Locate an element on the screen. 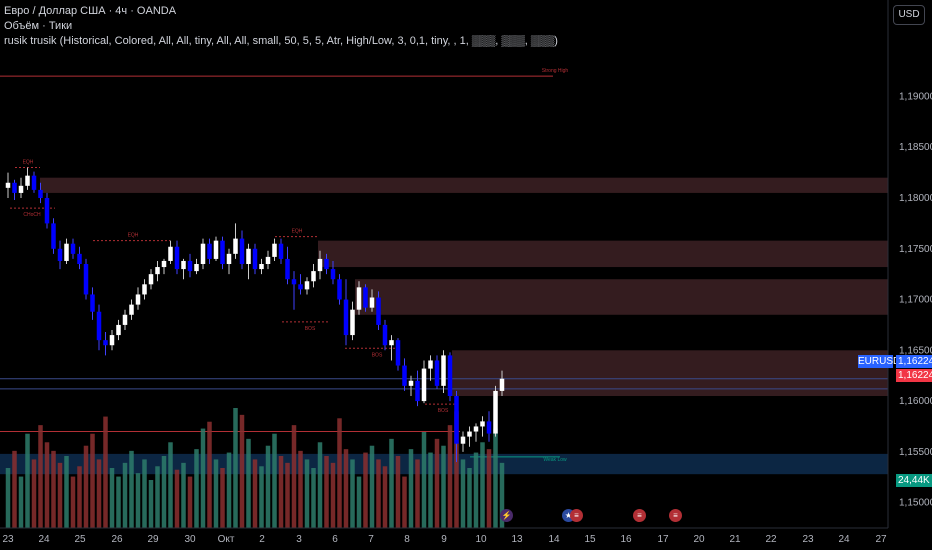 The image size is (932, 550). choch-label: CHoCH is located at coordinates (32, 215).